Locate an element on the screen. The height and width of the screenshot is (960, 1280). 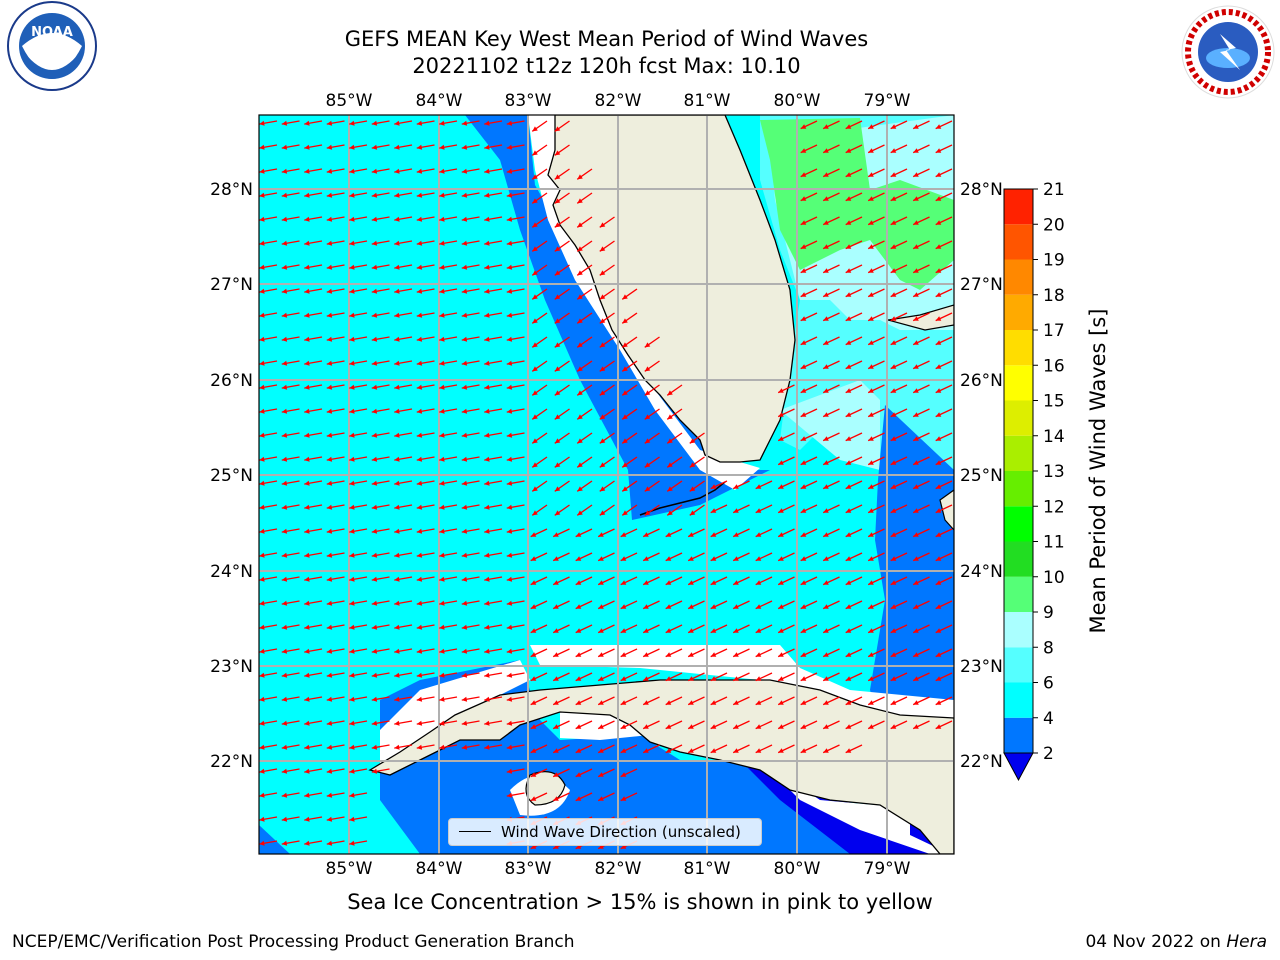
longitude-labels-bottom: 85°W 84°W 83°W 82°W 81°W 80°W 79°W is located at coordinates (618, 869).